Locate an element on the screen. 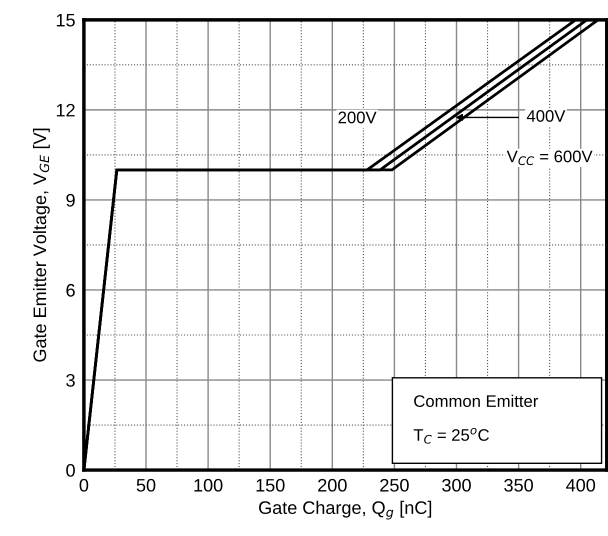 The height and width of the screenshot is (536, 608). x-tick-label: 200 is located at coordinates (332, 485).